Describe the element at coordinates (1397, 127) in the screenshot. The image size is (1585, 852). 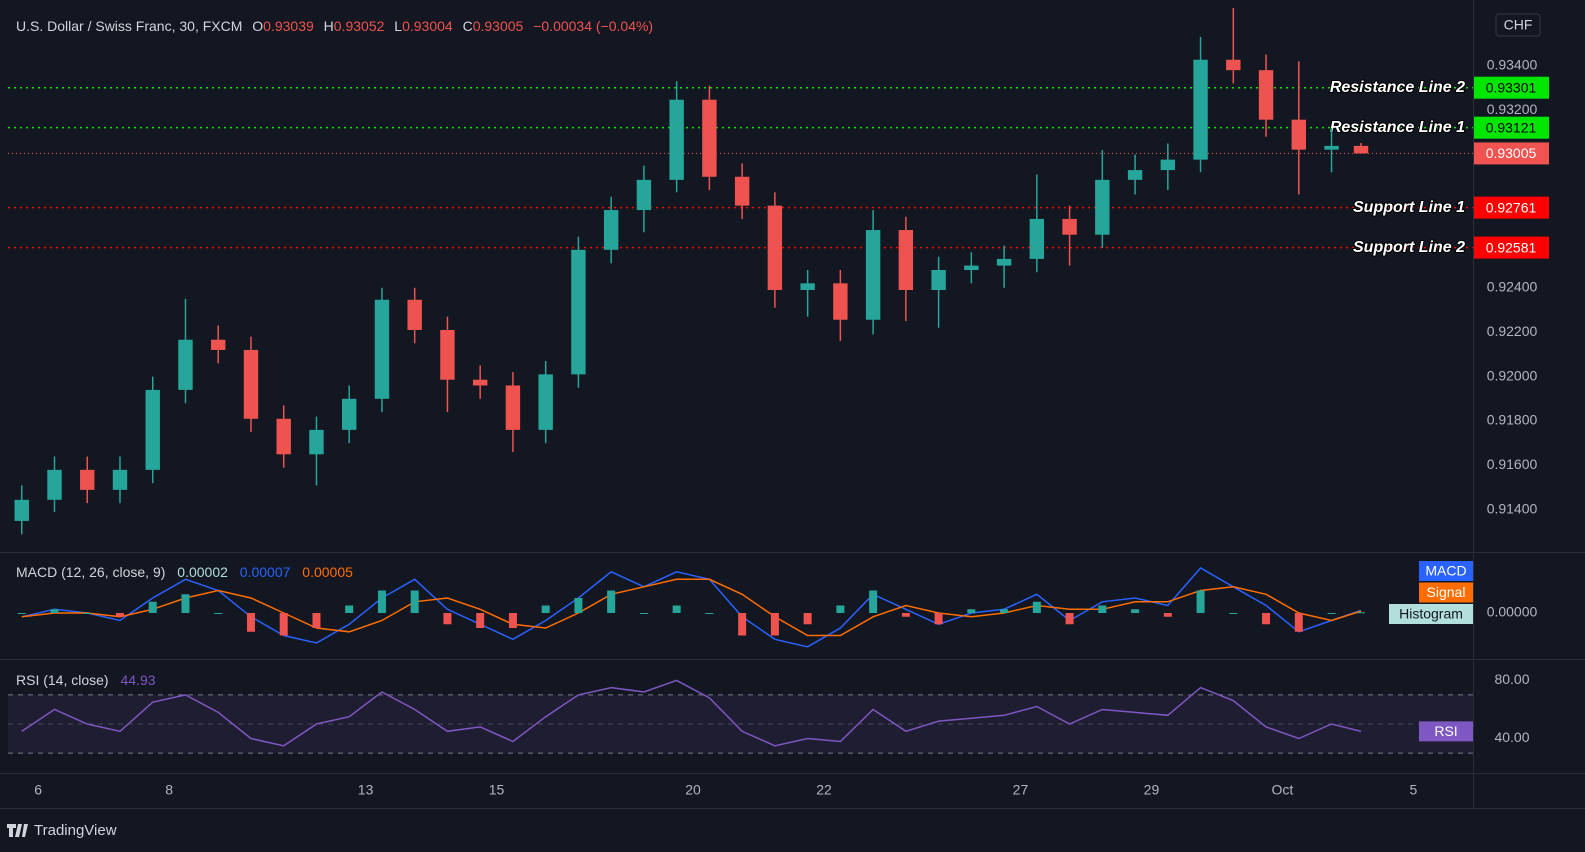
I see `level-name: Resistance Line 1` at that location.